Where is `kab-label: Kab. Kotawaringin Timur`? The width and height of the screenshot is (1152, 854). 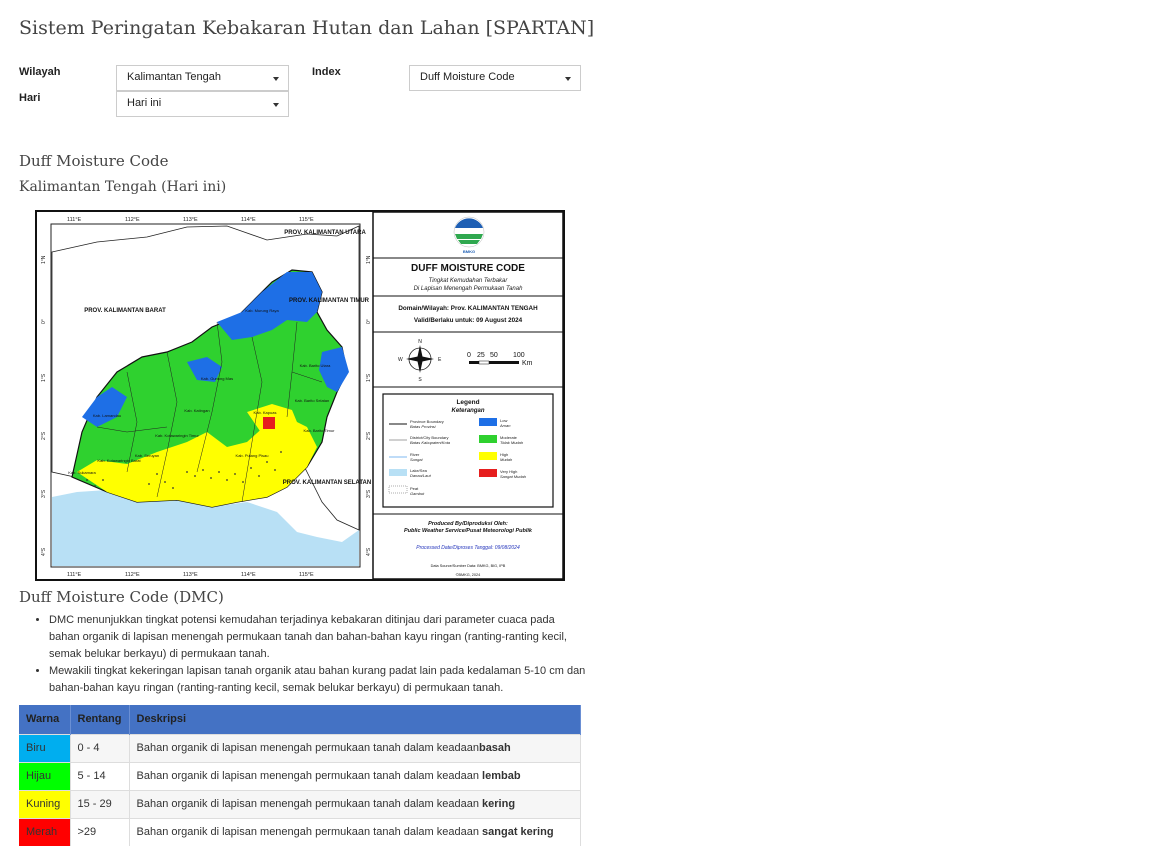 kab-label: Kab. Kotawaringin Timur is located at coordinates (177, 435).